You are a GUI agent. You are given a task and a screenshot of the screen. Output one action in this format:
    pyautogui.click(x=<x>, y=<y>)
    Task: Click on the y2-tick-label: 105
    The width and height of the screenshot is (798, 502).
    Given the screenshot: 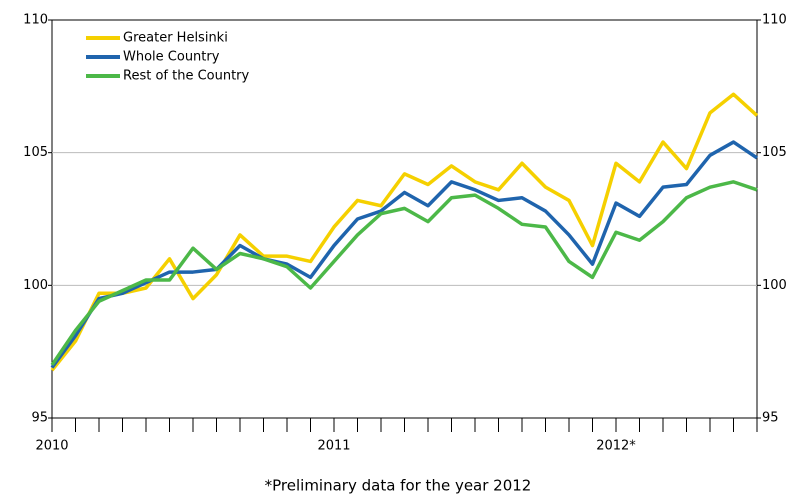 What is the action you would take?
    pyautogui.click(x=774, y=152)
    